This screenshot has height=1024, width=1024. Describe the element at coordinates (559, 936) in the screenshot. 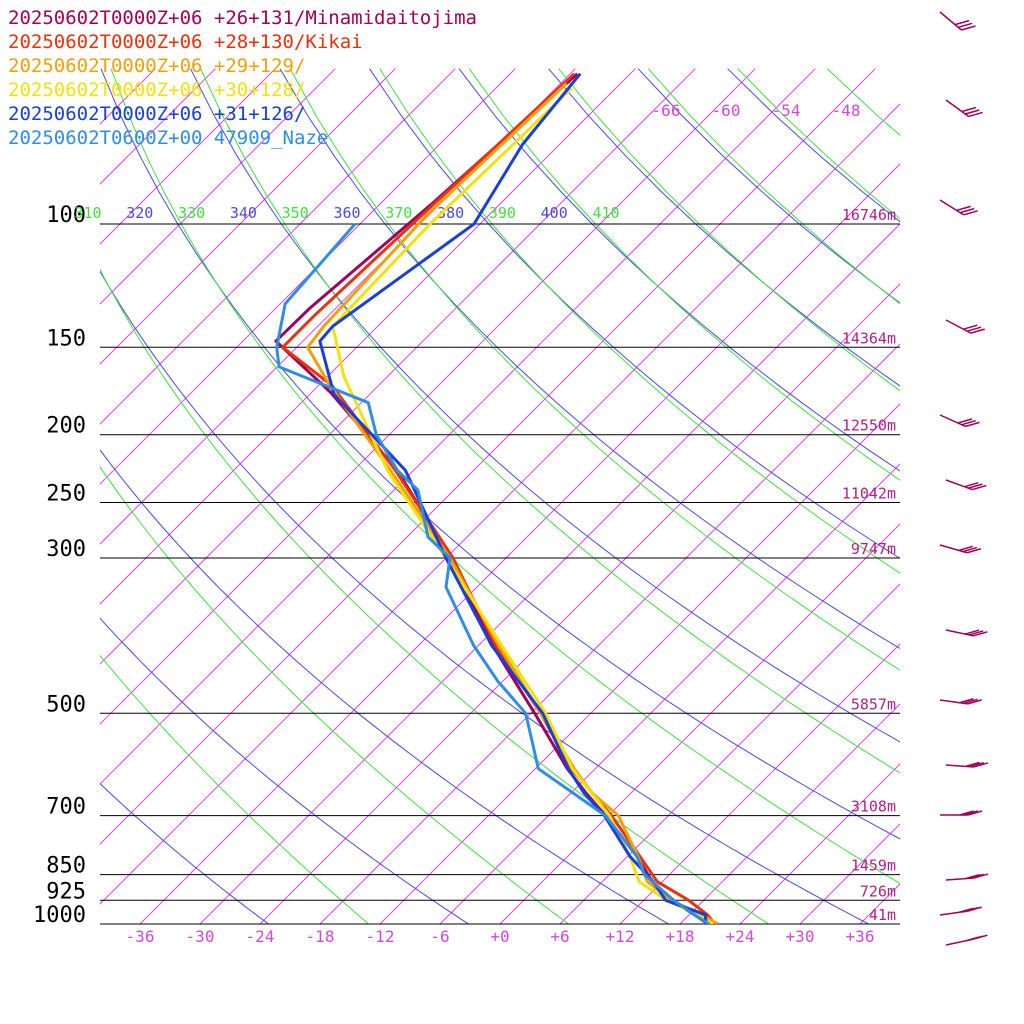

I see `x-tick-label: +6` at that location.